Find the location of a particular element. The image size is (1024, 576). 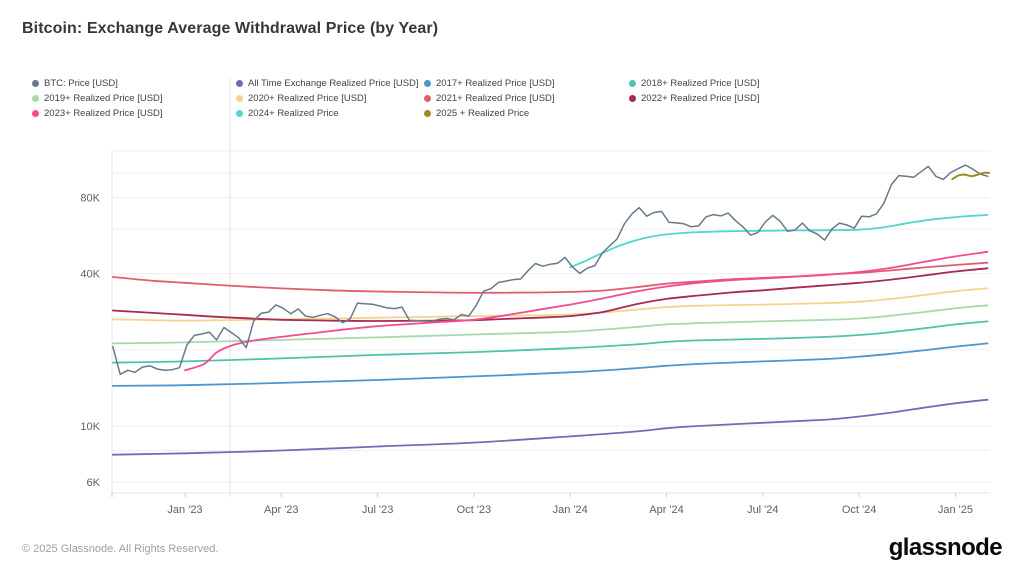

legend-item-label: 2019+ Realized Price [USD] is located at coordinates (103, 98).